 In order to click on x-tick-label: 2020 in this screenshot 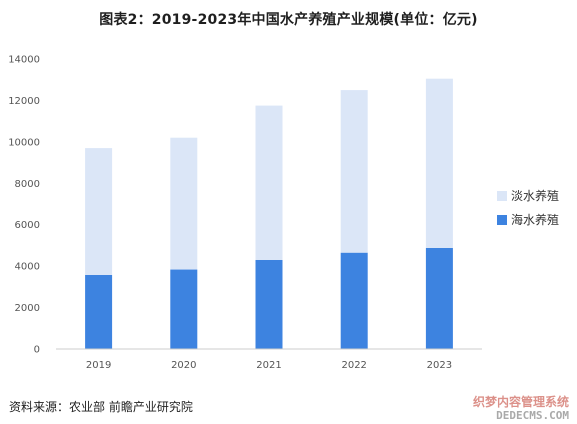, I will do `click(183, 365)`.